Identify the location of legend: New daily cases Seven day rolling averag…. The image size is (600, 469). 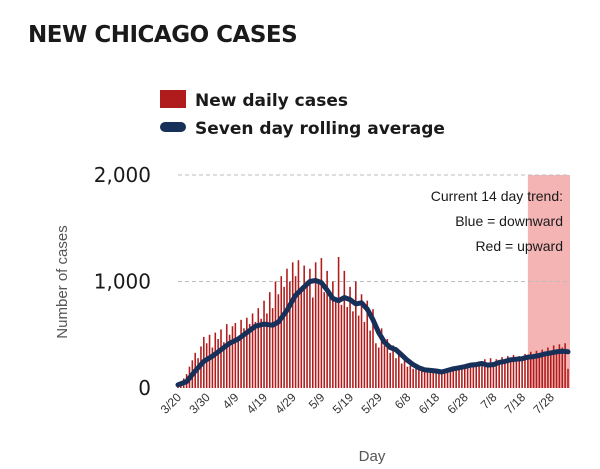
(302, 114).